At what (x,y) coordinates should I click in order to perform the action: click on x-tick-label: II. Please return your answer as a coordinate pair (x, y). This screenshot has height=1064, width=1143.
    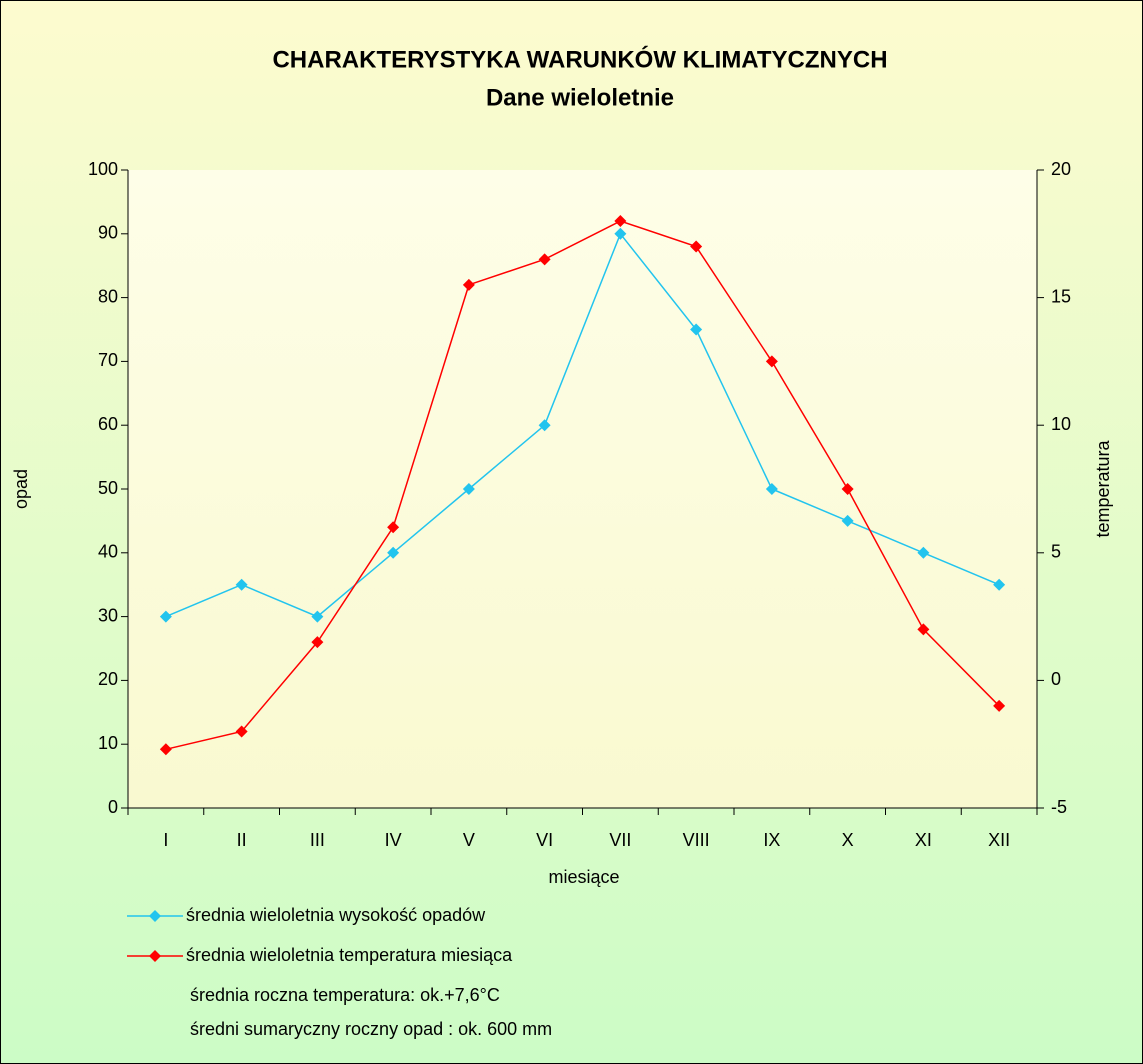
    Looking at the image, I should click on (242, 840).